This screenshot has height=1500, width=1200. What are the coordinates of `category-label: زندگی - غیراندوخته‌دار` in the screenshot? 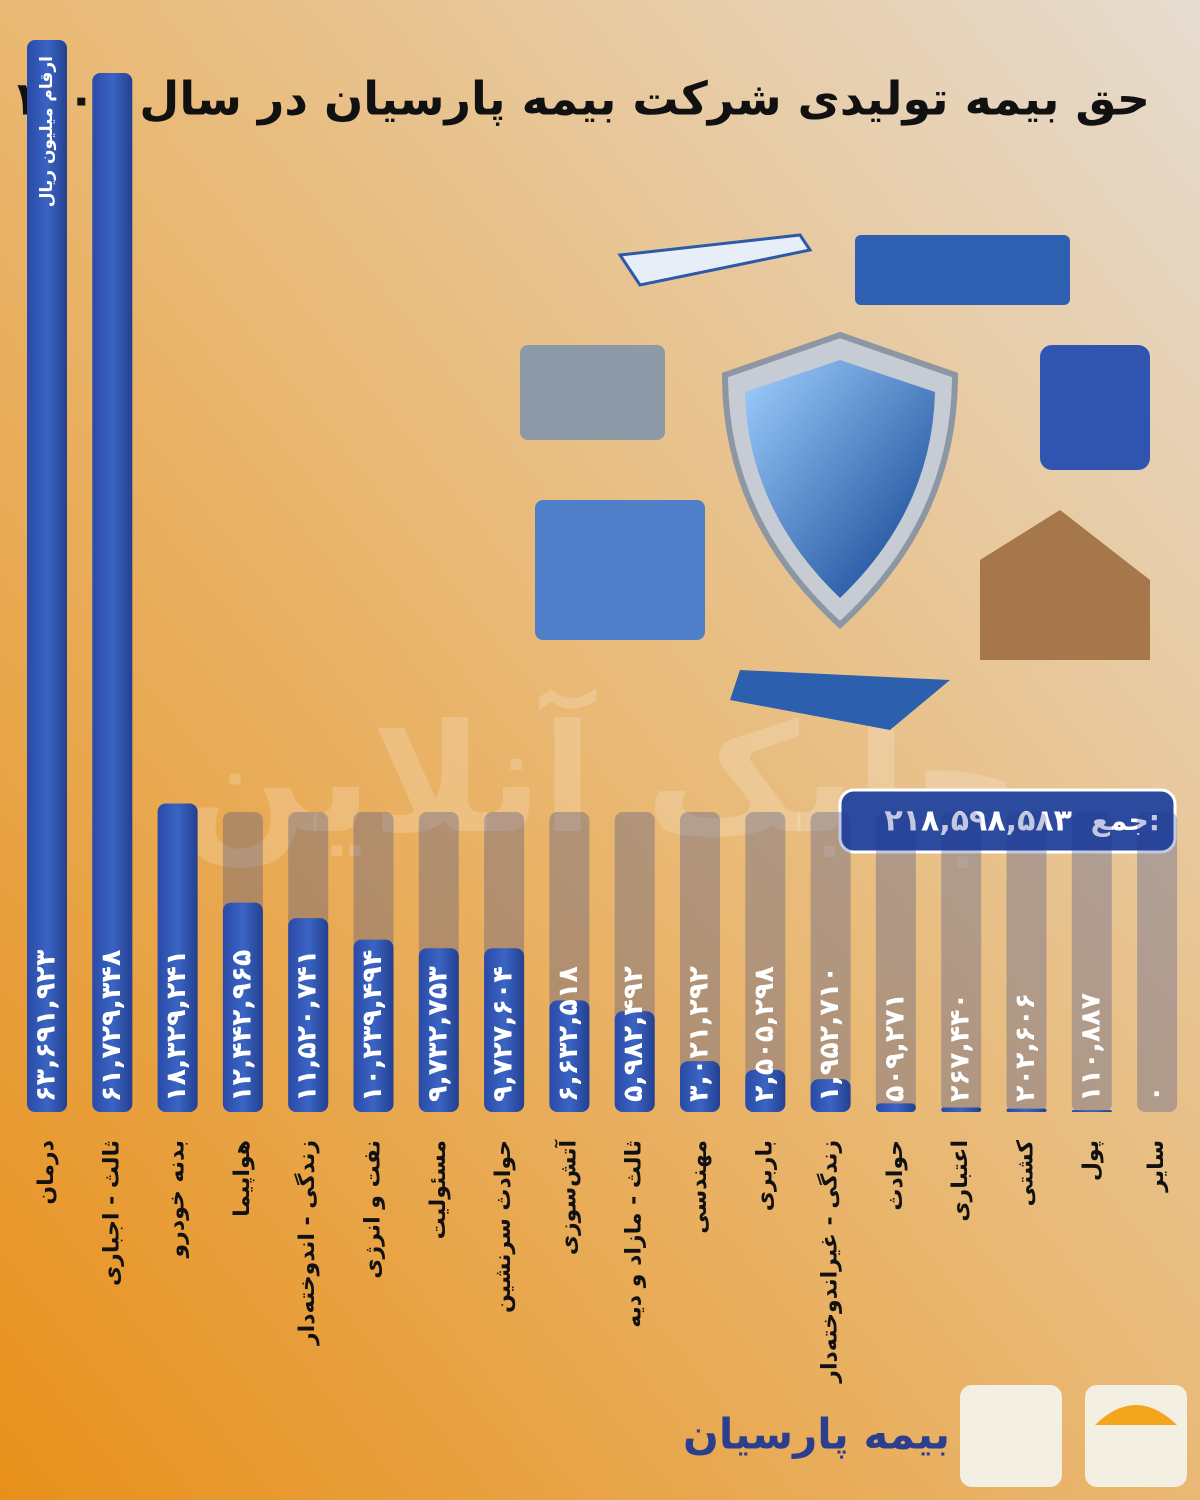 It's located at (829, 1262).